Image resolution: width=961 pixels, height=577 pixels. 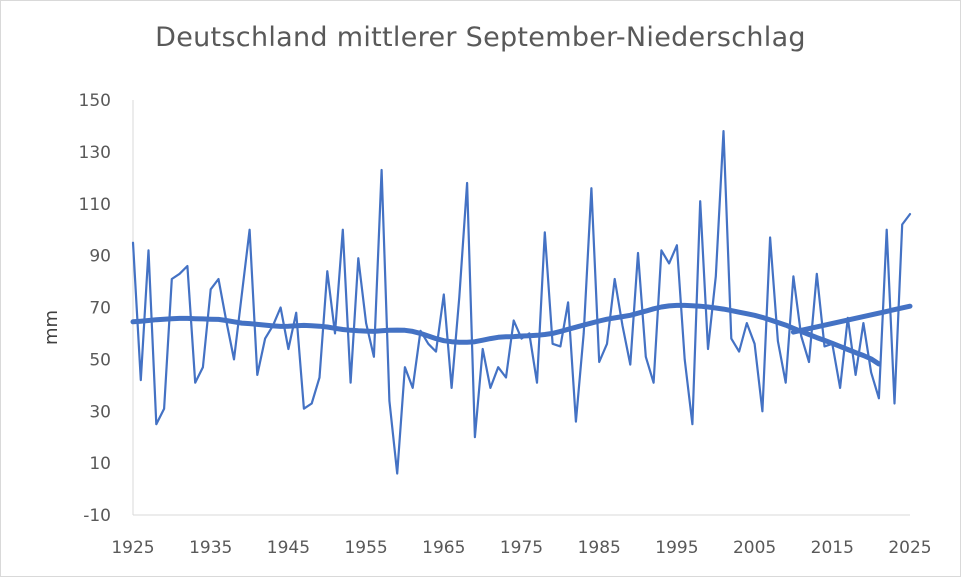 What do you see at coordinates (210, 548) in the screenshot?
I see `x-tick-label: 1935` at bounding box center [210, 548].